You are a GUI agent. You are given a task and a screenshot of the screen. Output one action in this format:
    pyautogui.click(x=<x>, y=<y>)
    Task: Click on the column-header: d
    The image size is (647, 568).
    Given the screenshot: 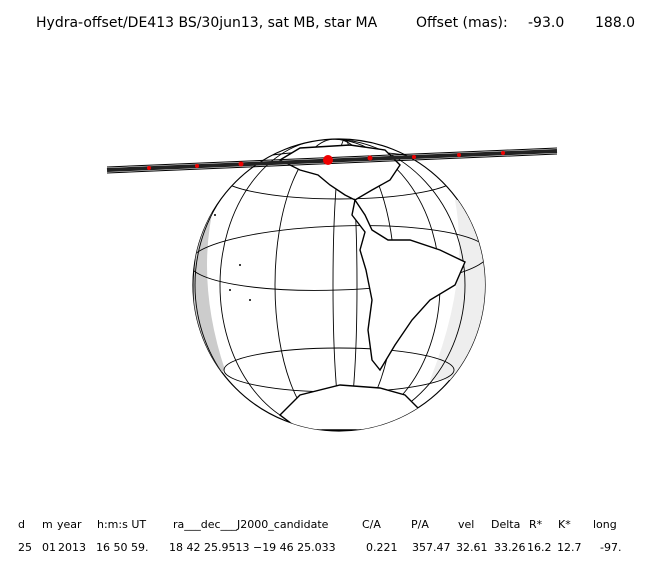 What is the action you would take?
    pyautogui.click(x=21, y=524)
    